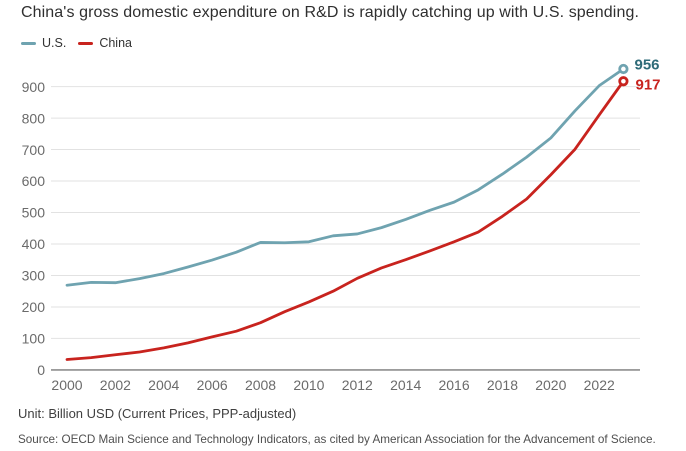 The height and width of the screenshot is (451, 686). Describe the element at coordinates (34, 181) in the screenshot. I see `y-tick-label: 600` at that location.